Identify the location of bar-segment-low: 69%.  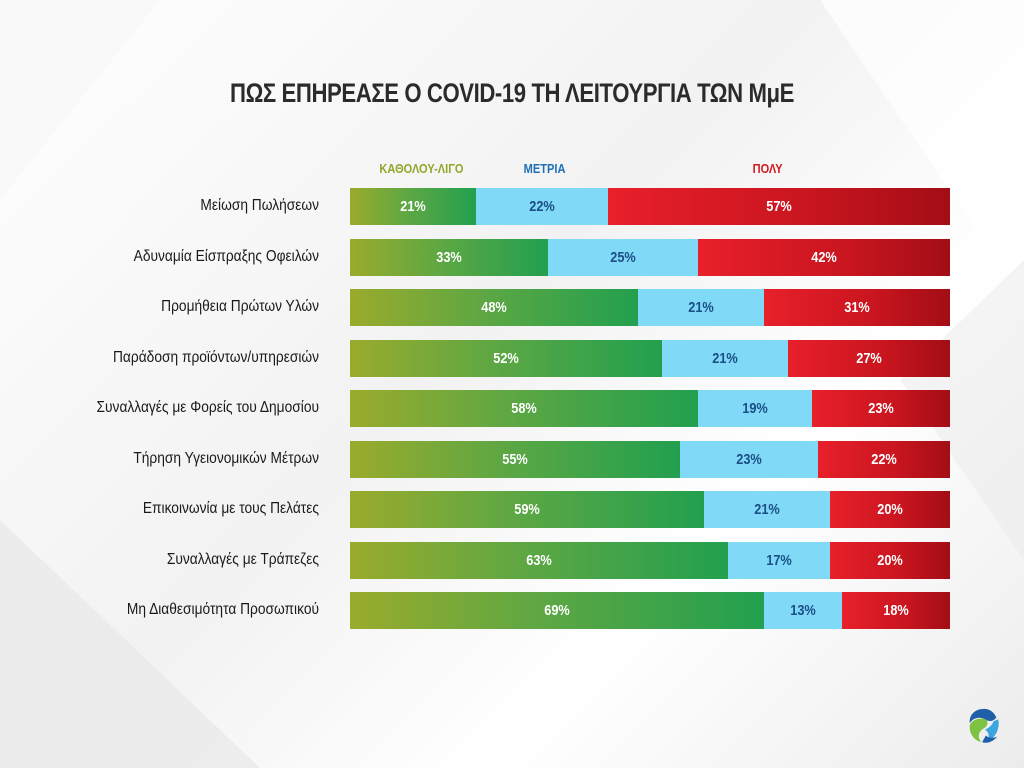
(557, 610).